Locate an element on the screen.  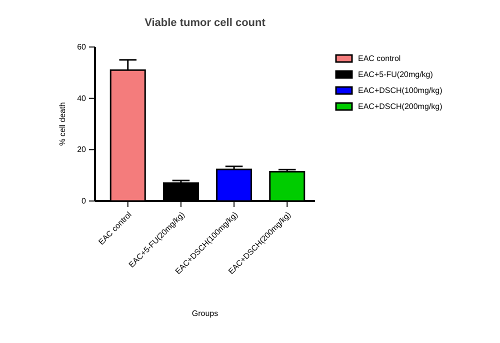
legend-label: EAC+DSCH(100mg/kg) is located at coordinates (400, 90).